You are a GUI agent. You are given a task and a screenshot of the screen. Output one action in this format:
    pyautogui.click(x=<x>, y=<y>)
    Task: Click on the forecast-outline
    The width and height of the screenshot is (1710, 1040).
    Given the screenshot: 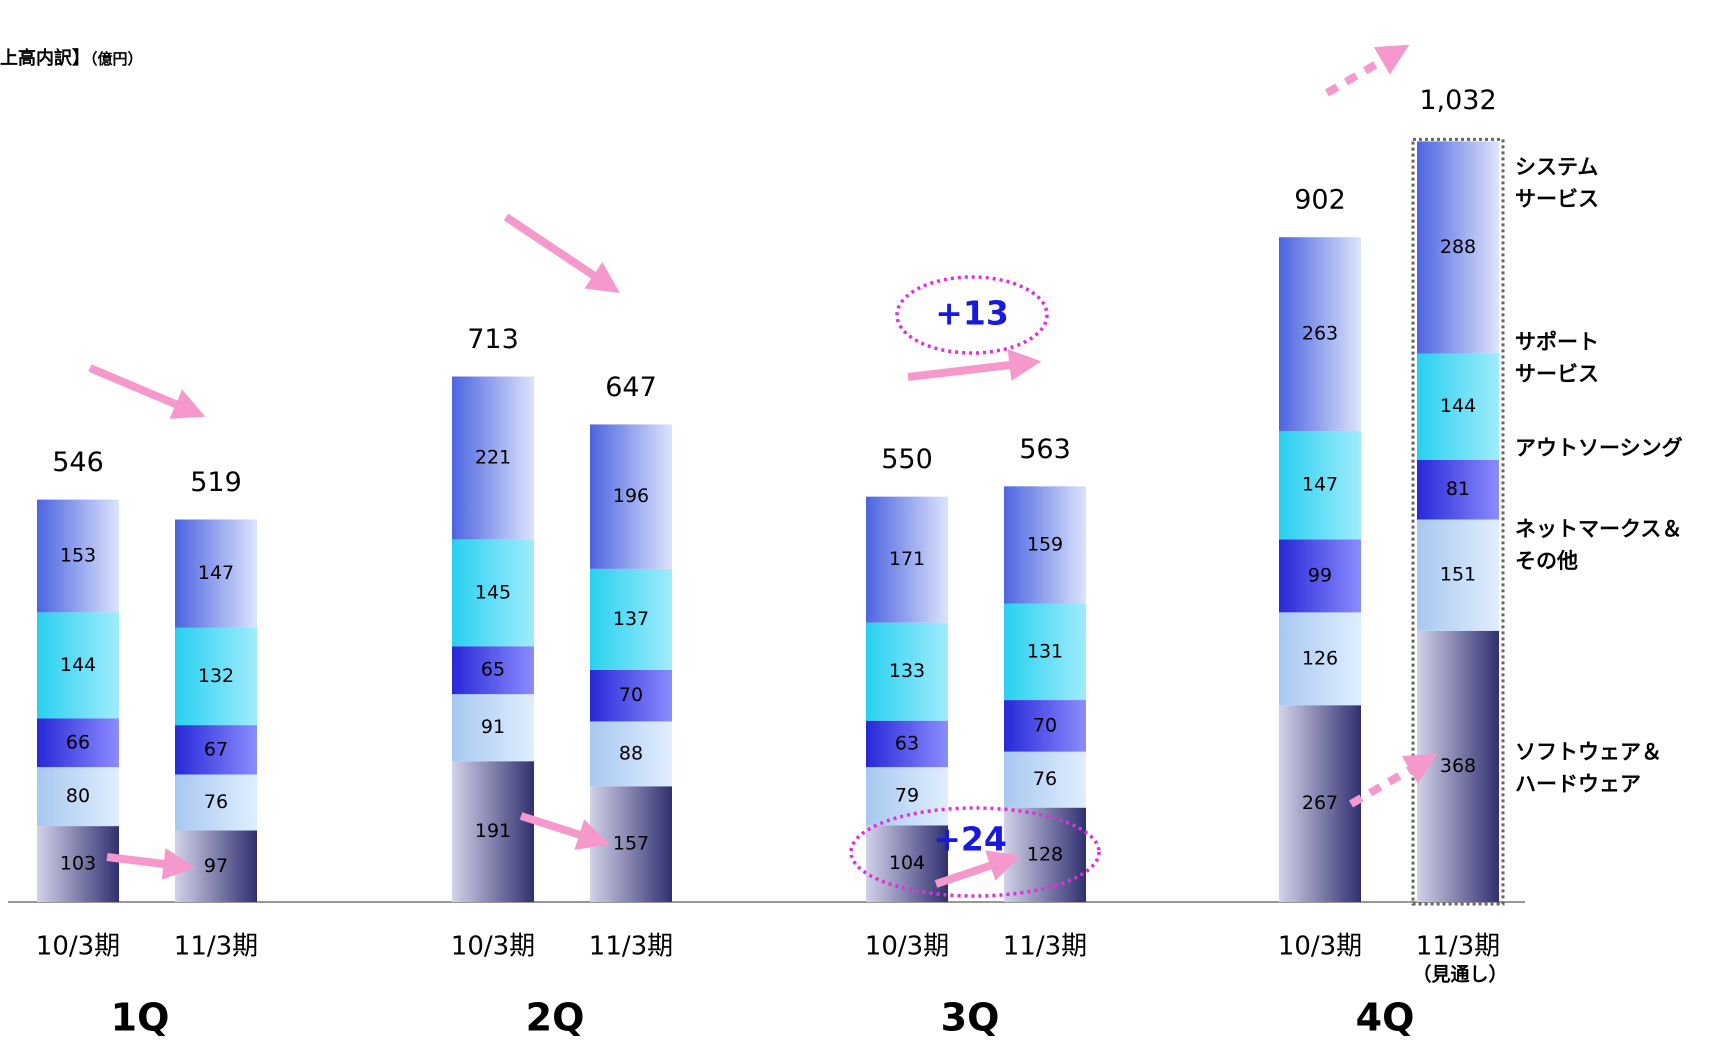 What is the action you would take?
    pyautogui.click(x=1458, y=521)
    